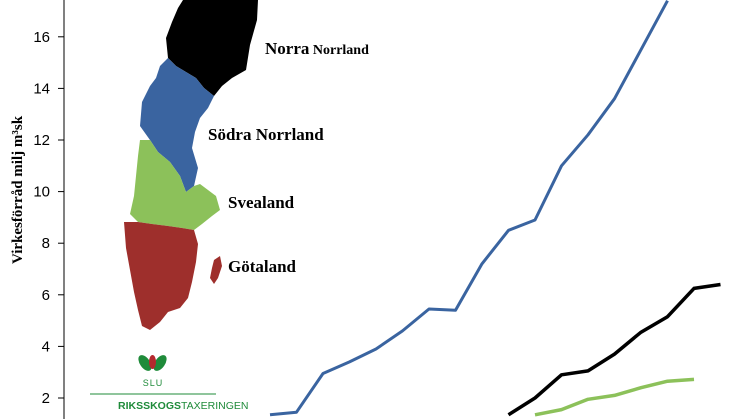  Describe the element at coordinates (18, 189) in the screenshot. I see `y-axis-title: Virkesförråd milj m³sk` at that location.